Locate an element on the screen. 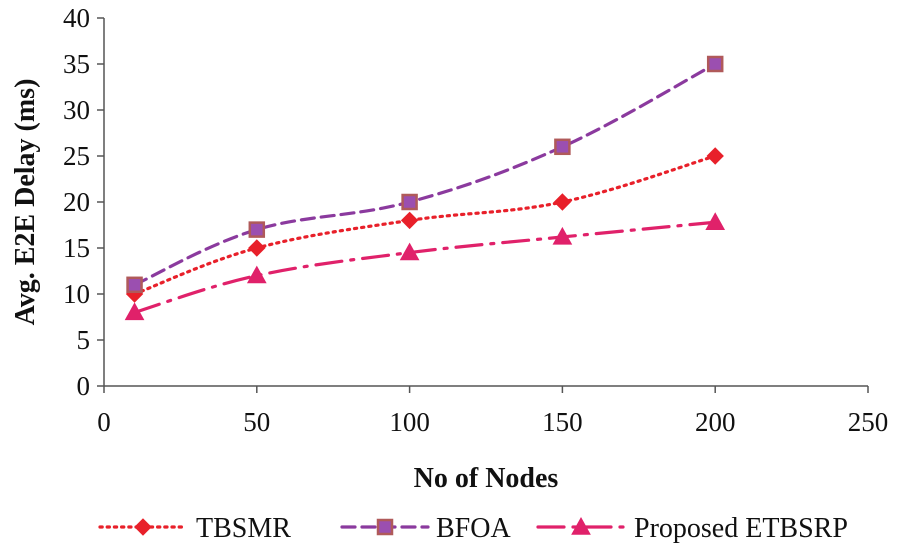 The image size is (900, 551). legend-item: BFOA is located at coordinates (425, 528).